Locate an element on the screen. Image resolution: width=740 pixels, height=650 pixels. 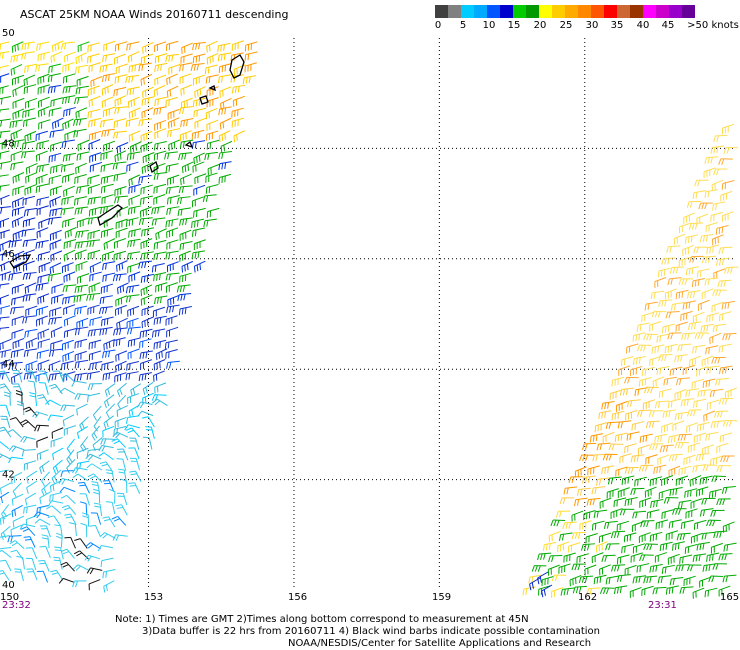
island-outline is located at coordinates (204, 100).